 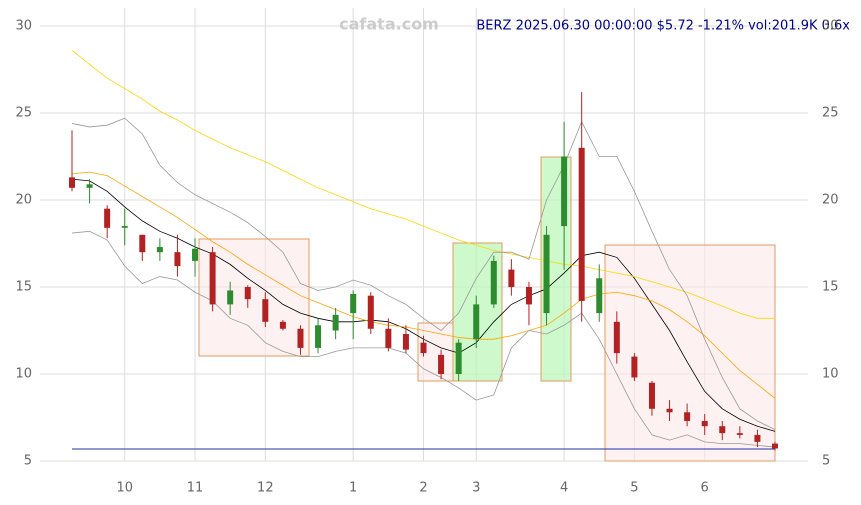 What do you see at coordinates (705, 488) in the screenshot?
I see `x-tick-label: 6` at bounding box center [705, 488].